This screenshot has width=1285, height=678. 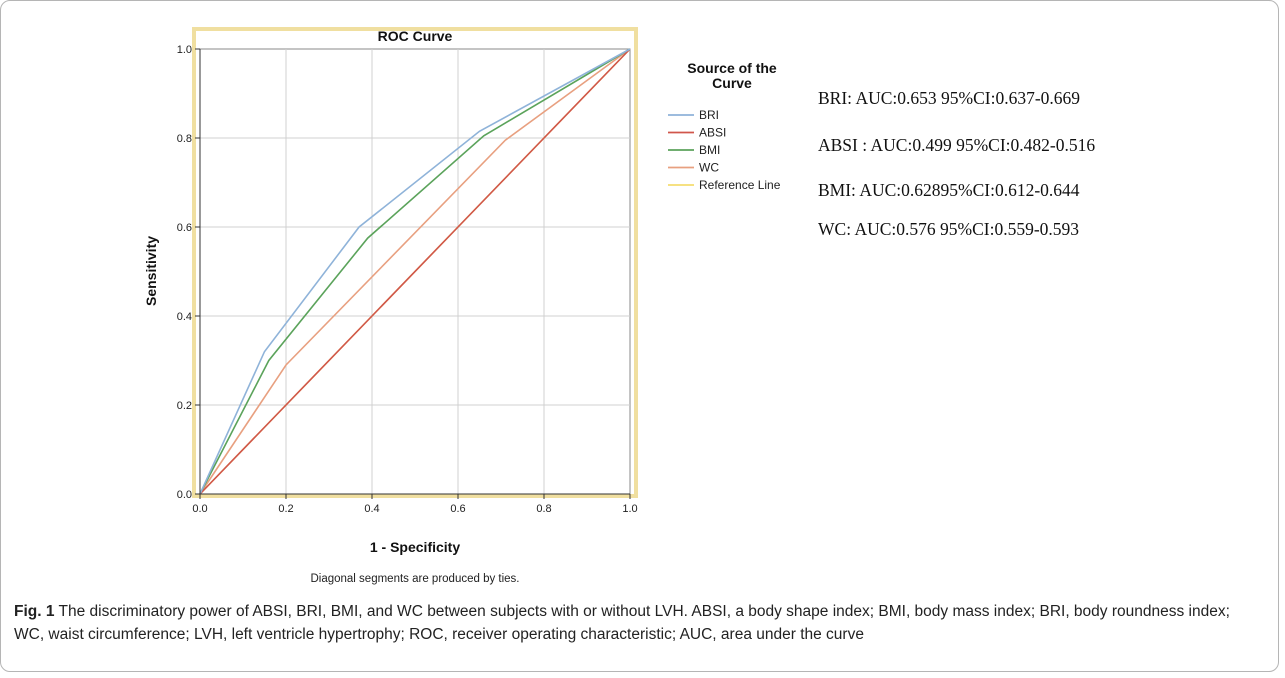 I want to click on auc-text-wc: WC: AUC:0.576 95%CI:0.559-0.593, so click(x=949, y=229).